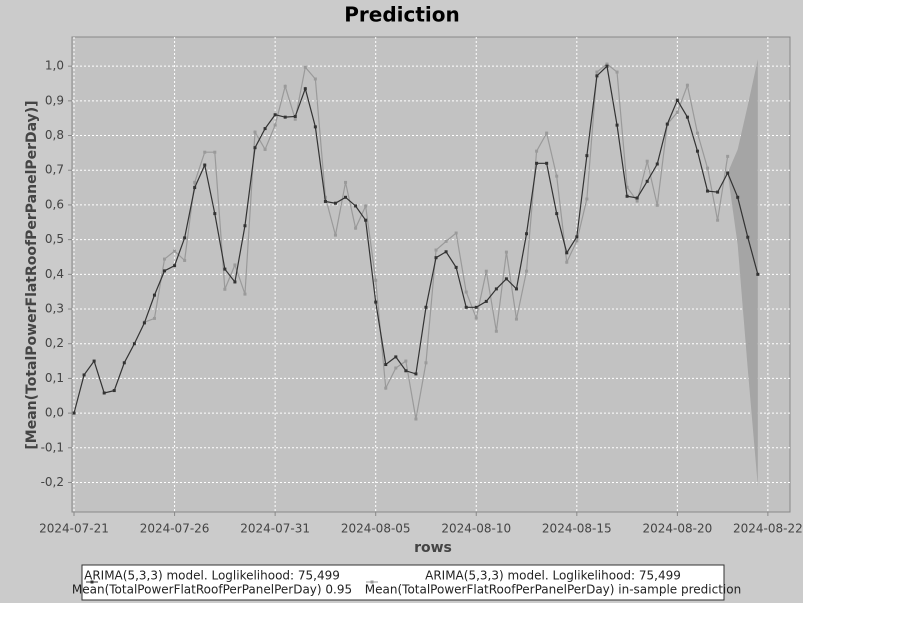  I want to click on y-tick-label: 0,9, so click(54, 100).